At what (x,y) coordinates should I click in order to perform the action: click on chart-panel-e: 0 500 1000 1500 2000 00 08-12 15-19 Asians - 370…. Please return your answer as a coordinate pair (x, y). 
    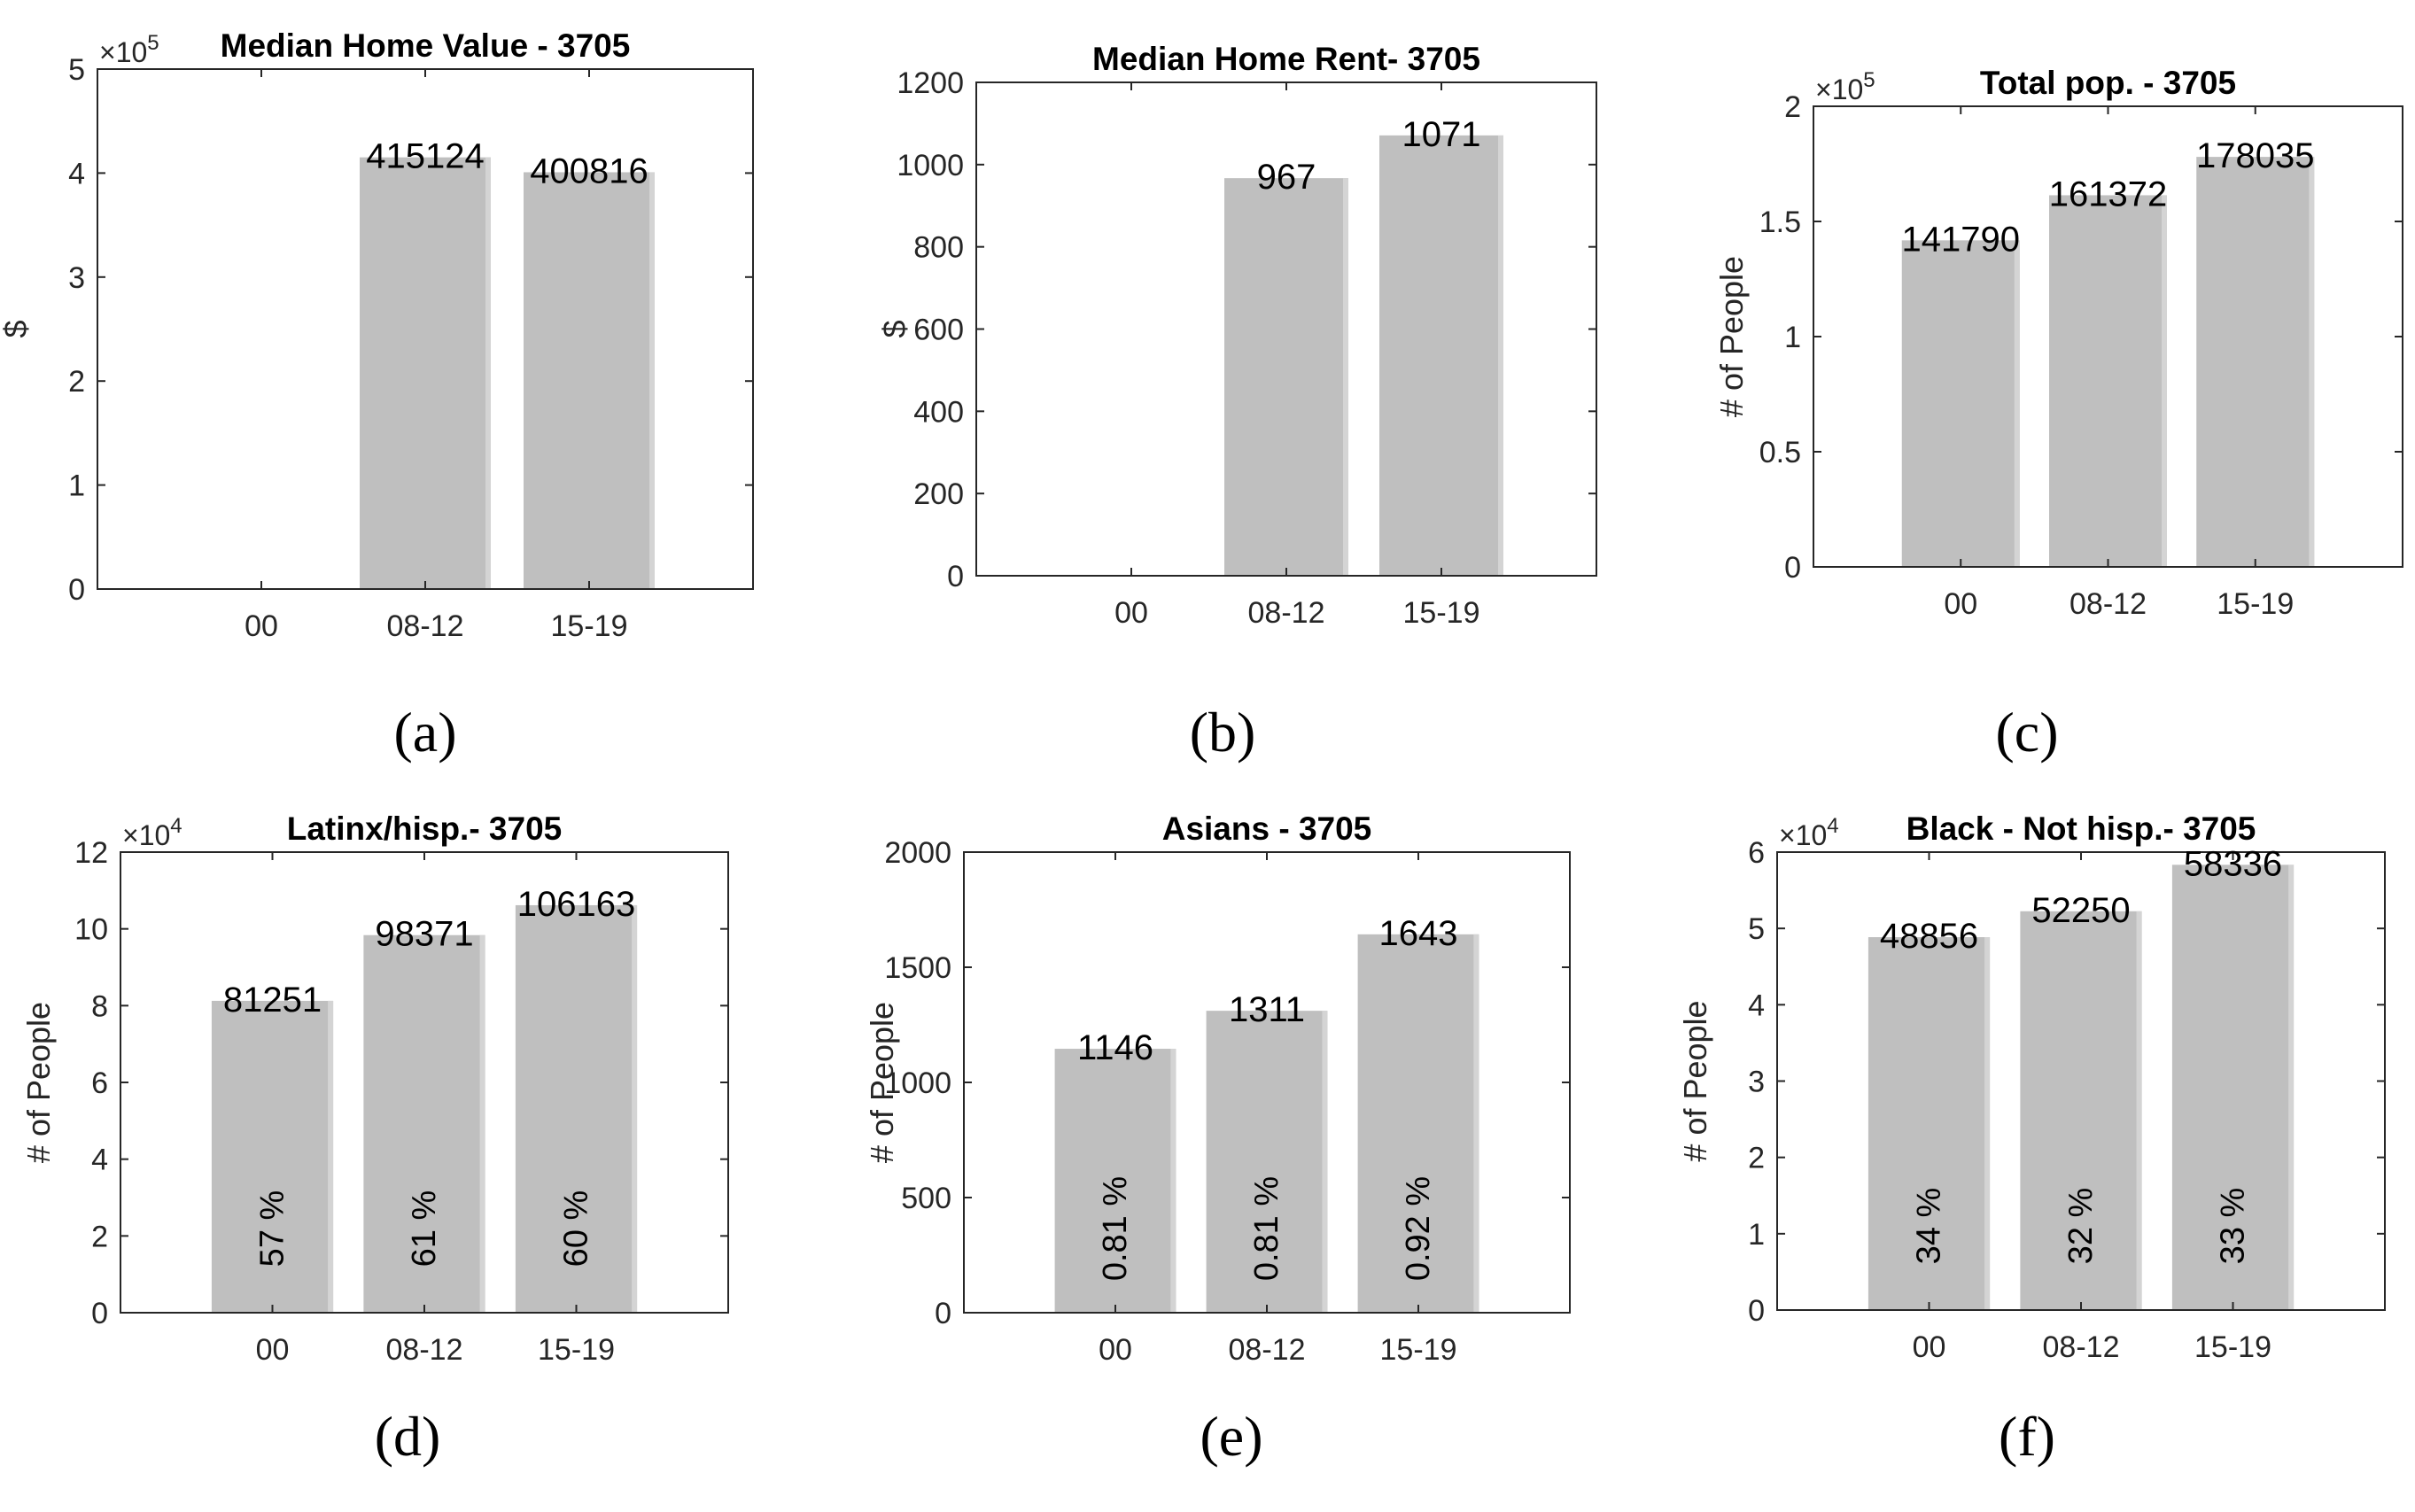
    Looking at the image, I should click on (1218, 1139).